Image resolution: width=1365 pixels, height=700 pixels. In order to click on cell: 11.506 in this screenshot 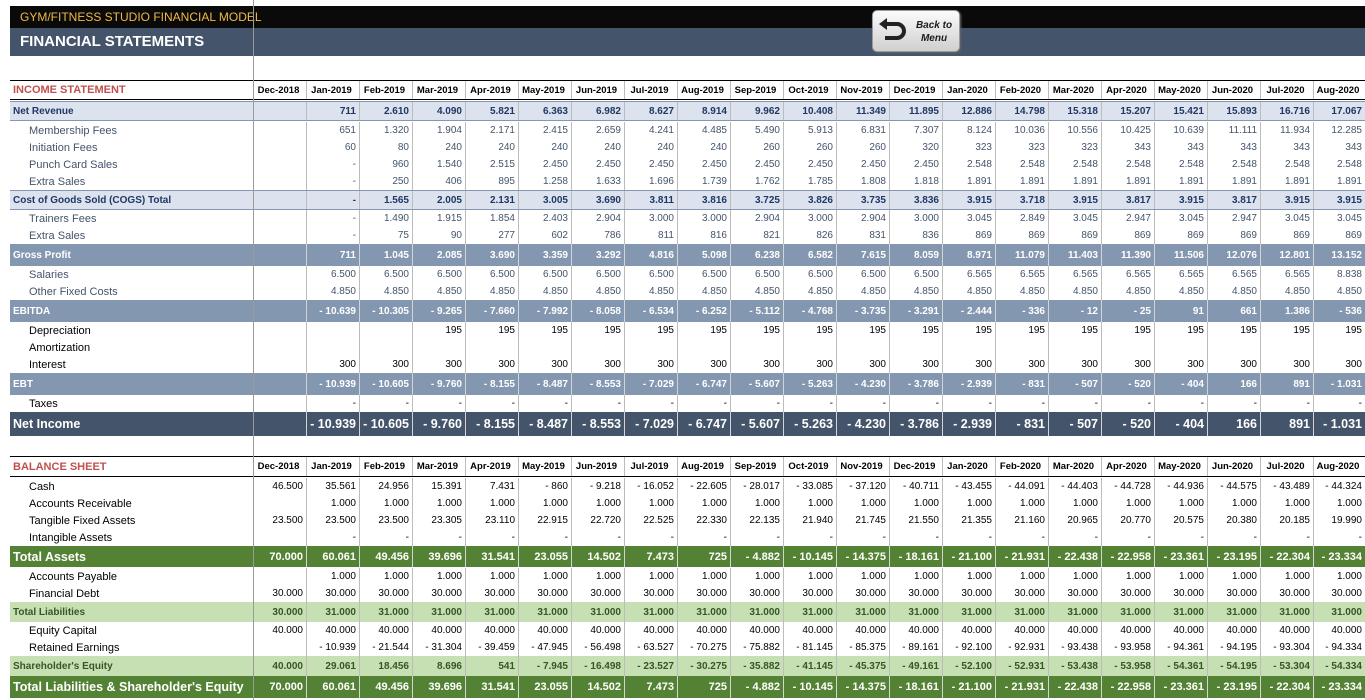, I will do `click(1180, 255)`.